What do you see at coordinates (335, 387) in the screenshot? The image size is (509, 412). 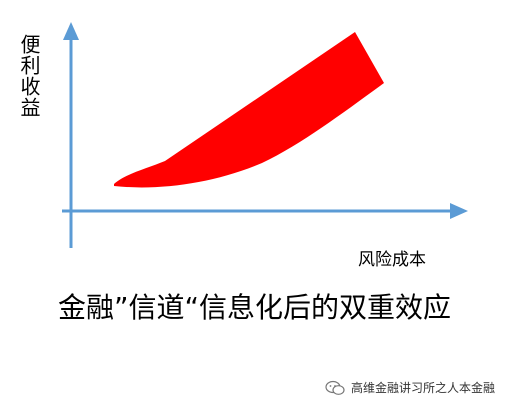 I see `wechat-icon` at bounding box center [335, 387].